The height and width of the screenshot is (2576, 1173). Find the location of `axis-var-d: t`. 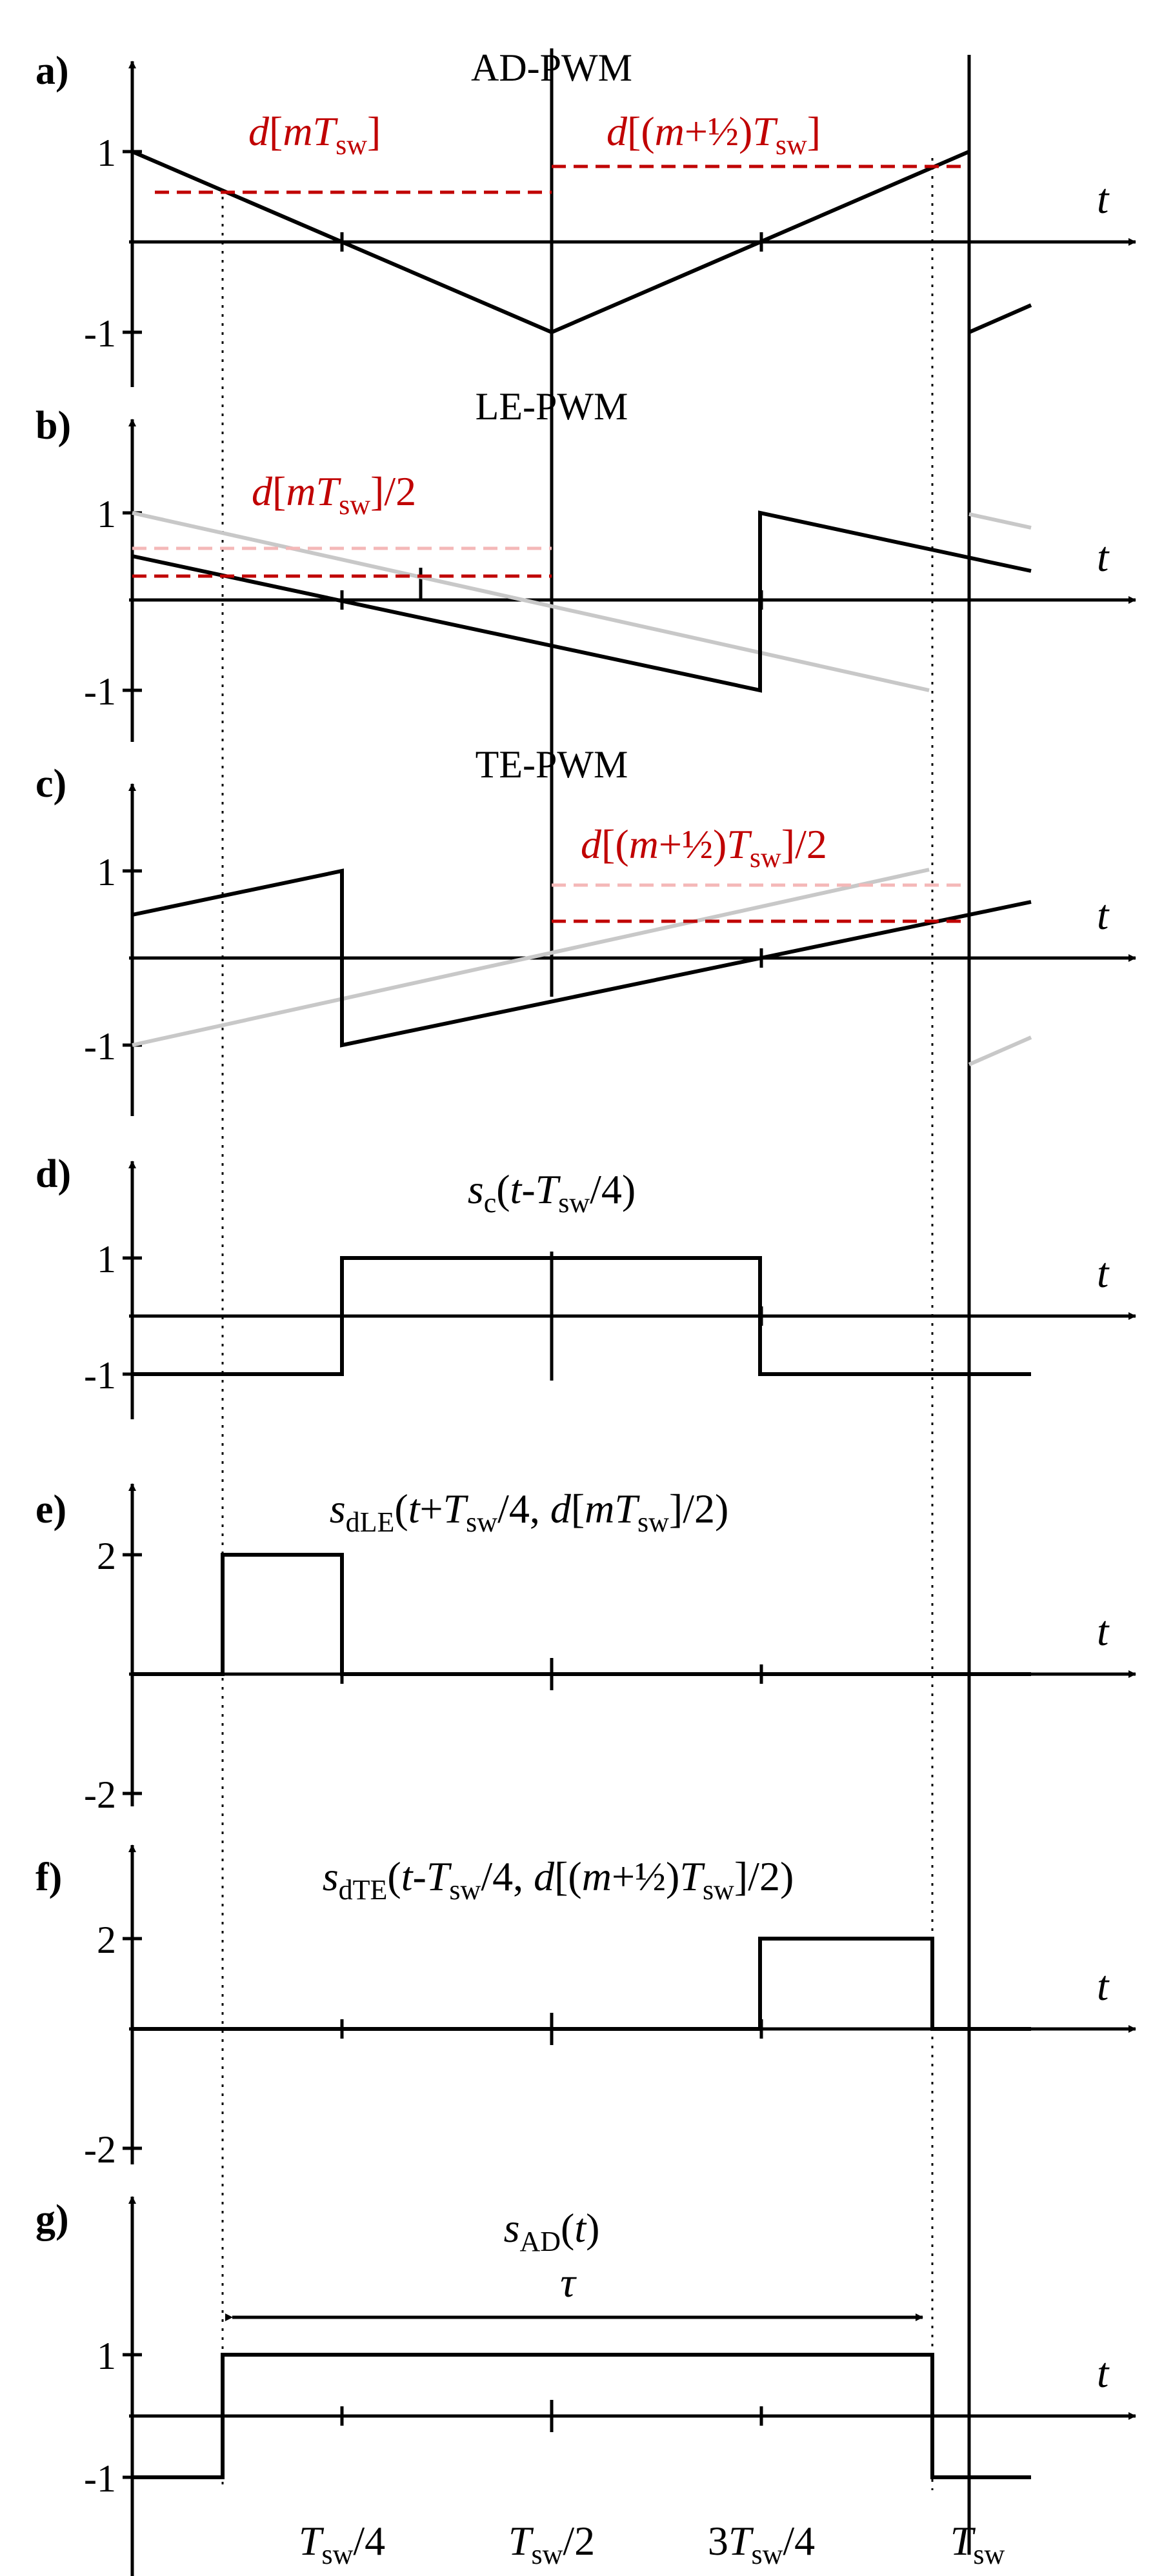

axis-var-d: t is located at coordinates (1103, 1273).